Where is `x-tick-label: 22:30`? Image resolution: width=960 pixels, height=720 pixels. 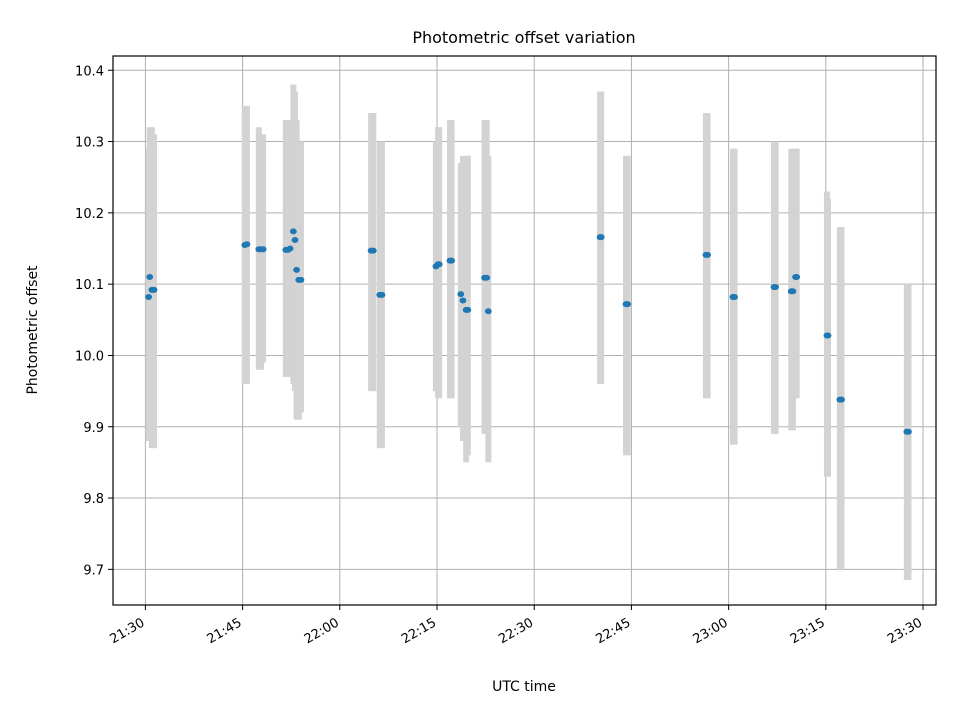 x-tick-label: 22:30 is located at coordinates (516, 631).